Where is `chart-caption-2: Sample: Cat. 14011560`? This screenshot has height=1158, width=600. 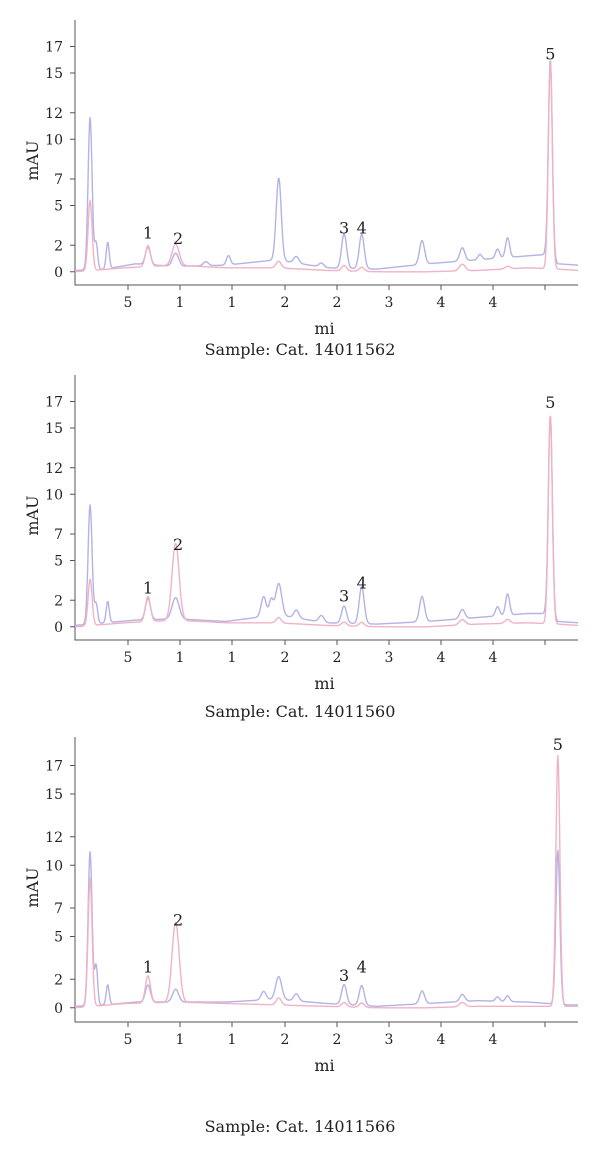 chart-caption-2: Sample: Cat. 14011560 is located at coordinates (300, 711).